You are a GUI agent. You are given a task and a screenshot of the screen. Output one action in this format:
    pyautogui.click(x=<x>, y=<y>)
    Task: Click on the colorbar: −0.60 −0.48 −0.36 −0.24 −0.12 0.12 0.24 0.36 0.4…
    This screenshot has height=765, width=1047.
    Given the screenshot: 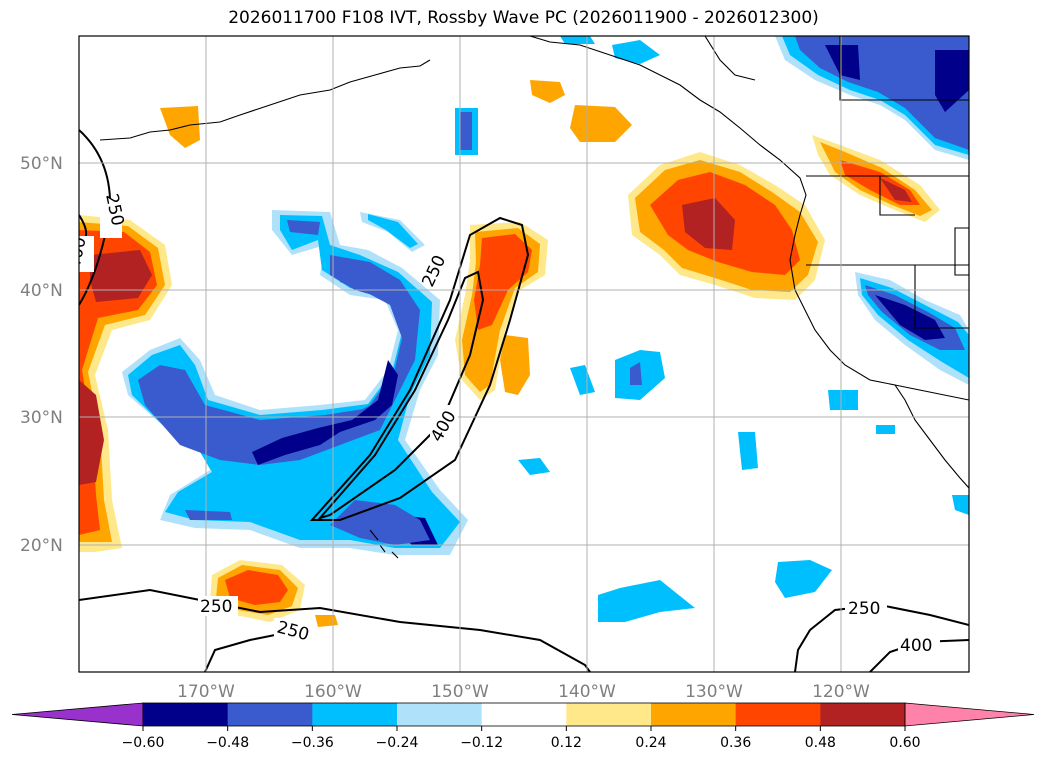 What is the action you would take?
    pyautogui.click(x=523, y=726)
    